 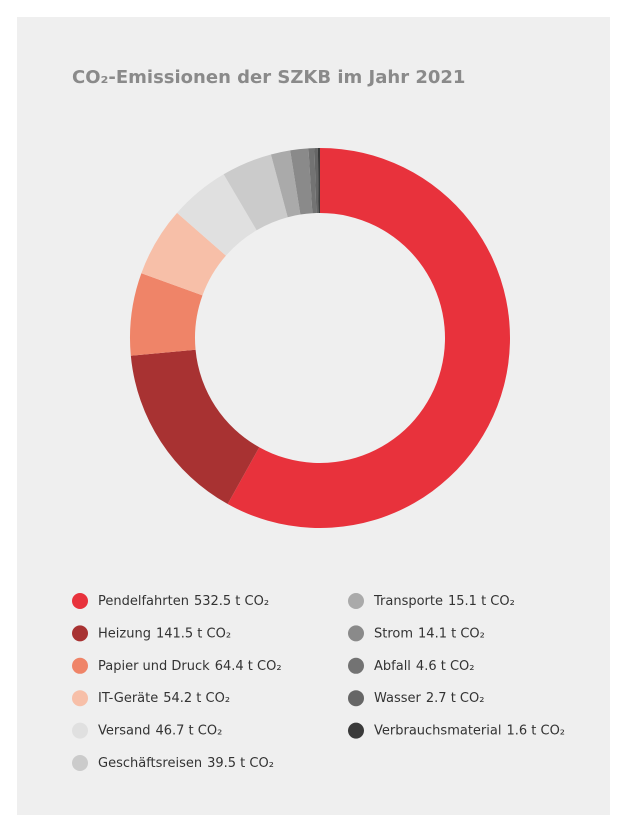 I want to click on legend-entry: Transporte 15.1 t CO₂, so click(x=444, y=601).